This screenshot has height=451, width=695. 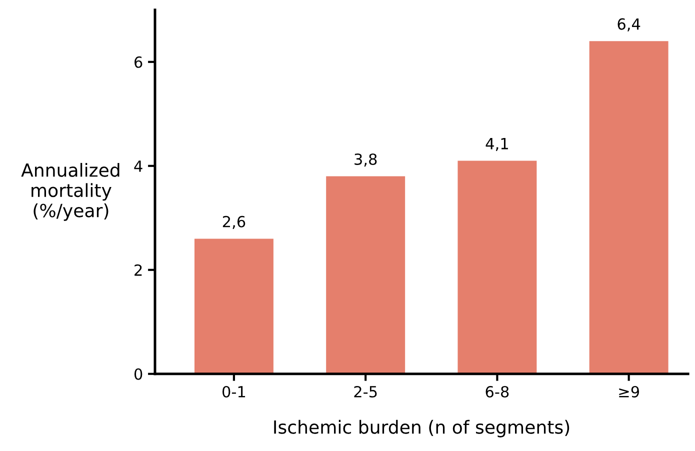 What do you see at coordinates (422, 429) in the screenshot?
I see `x-axis-title: Ischemic burden (n of segments)` at bounding box center [422, 429].